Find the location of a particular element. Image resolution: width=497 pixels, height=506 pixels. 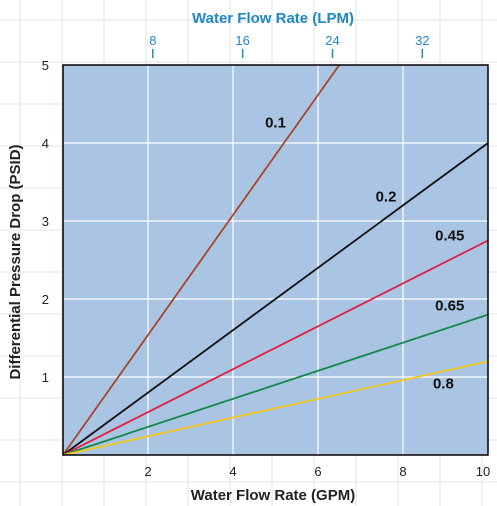

x-tick-label: 10 is located at coordinates (483, 471).